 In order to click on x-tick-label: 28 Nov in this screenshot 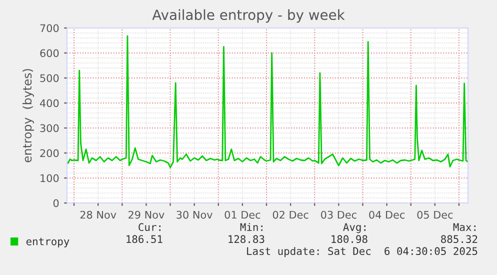, I will do `click(98, 214)`.